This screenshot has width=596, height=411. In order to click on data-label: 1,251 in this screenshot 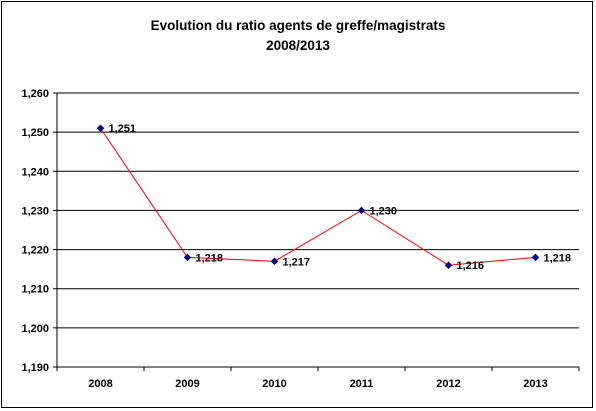, I will do `click(123, 129)`.